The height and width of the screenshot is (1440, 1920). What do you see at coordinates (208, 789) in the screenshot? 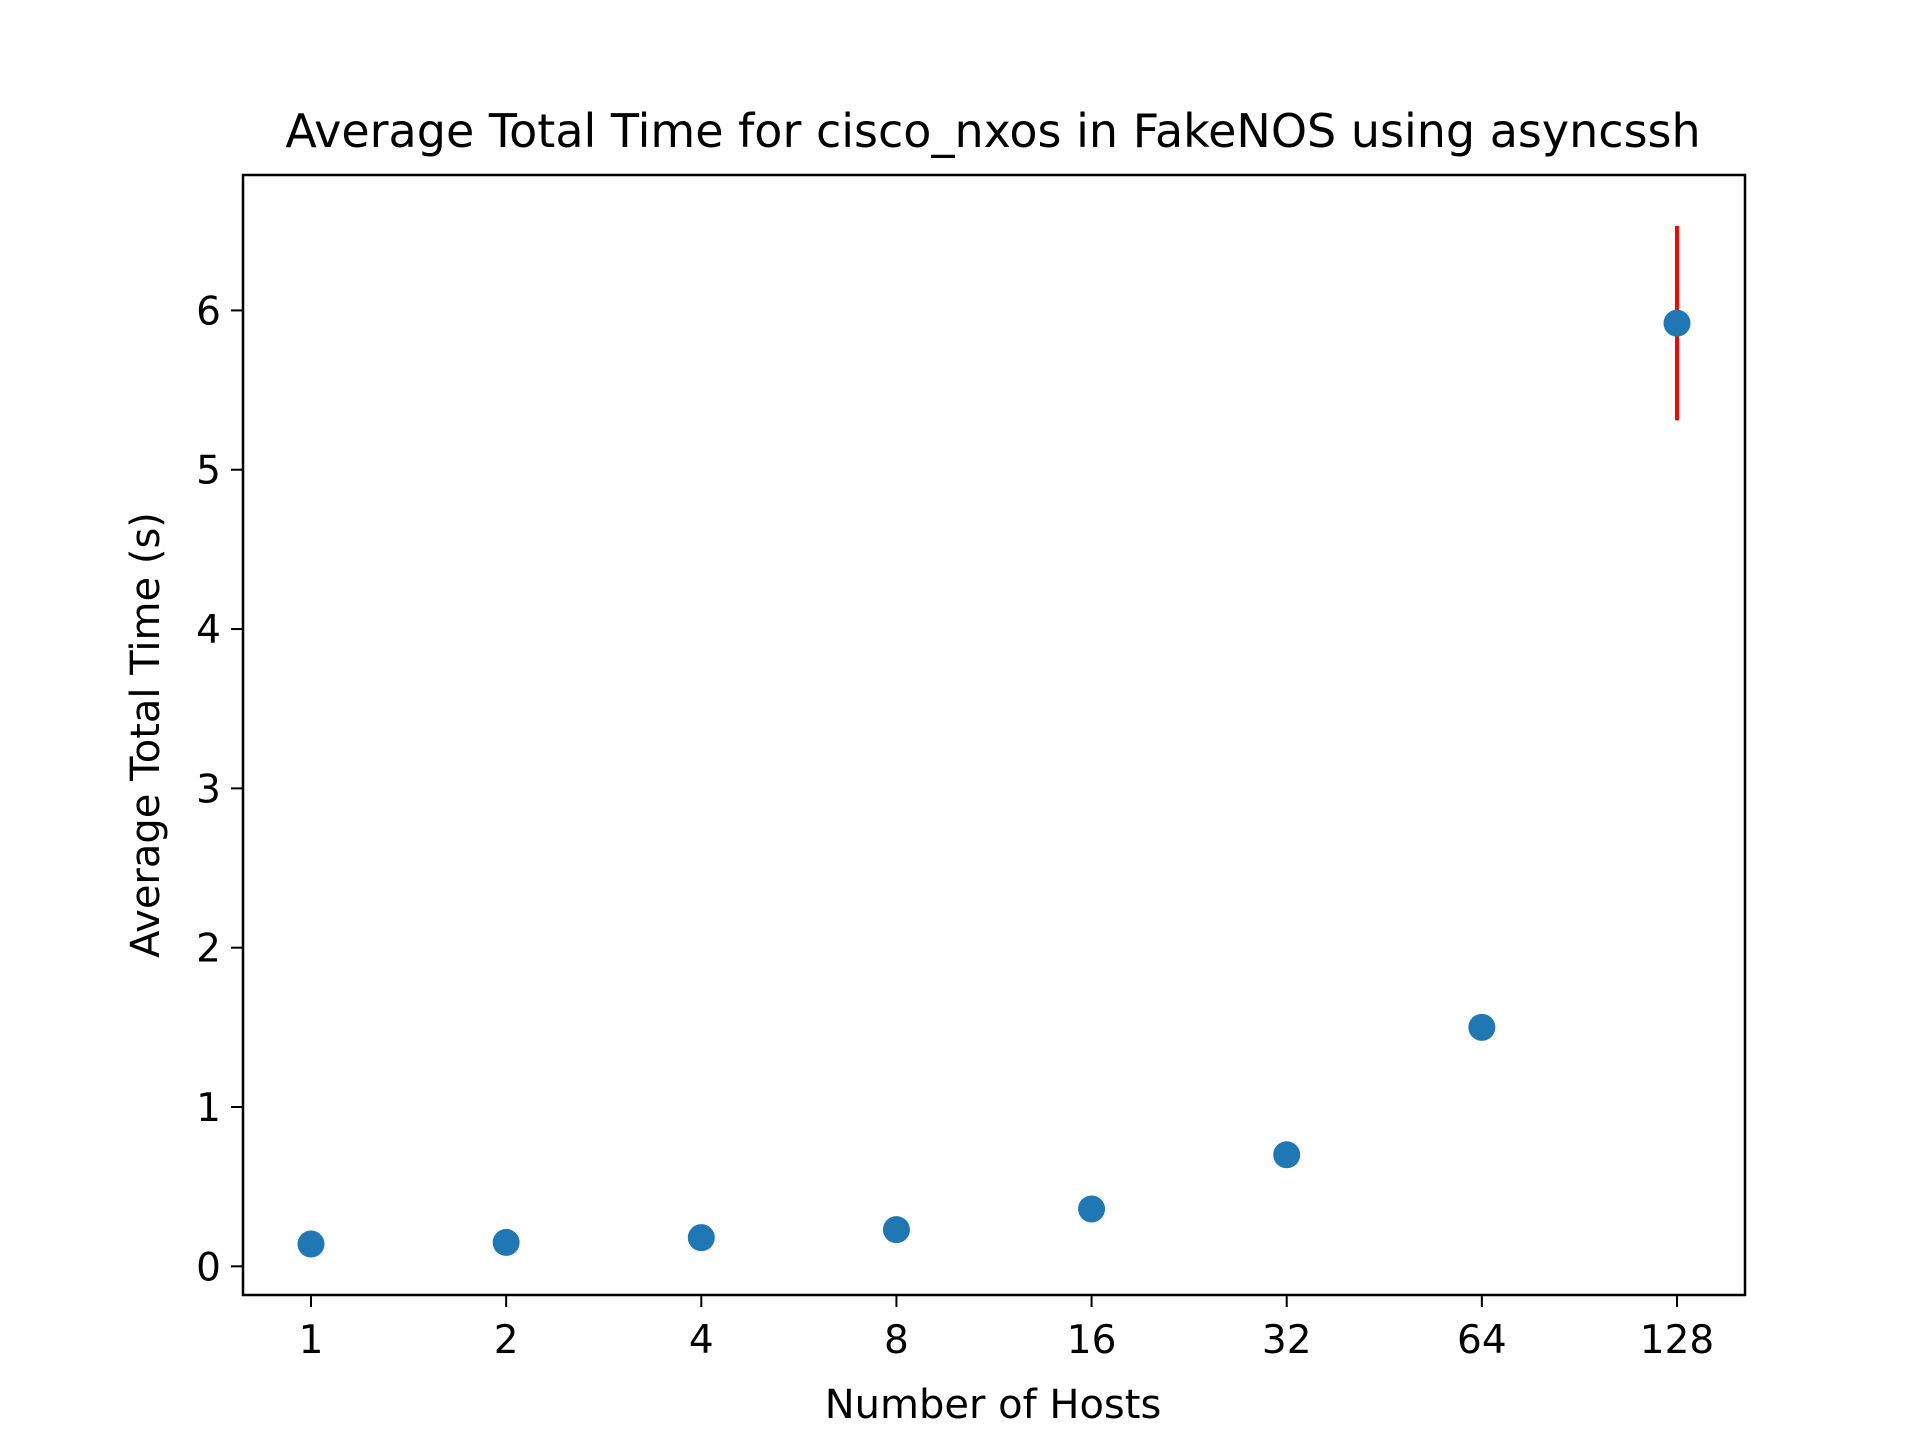
I see `y-tick-label: 3` at bounding box center [208, 789].